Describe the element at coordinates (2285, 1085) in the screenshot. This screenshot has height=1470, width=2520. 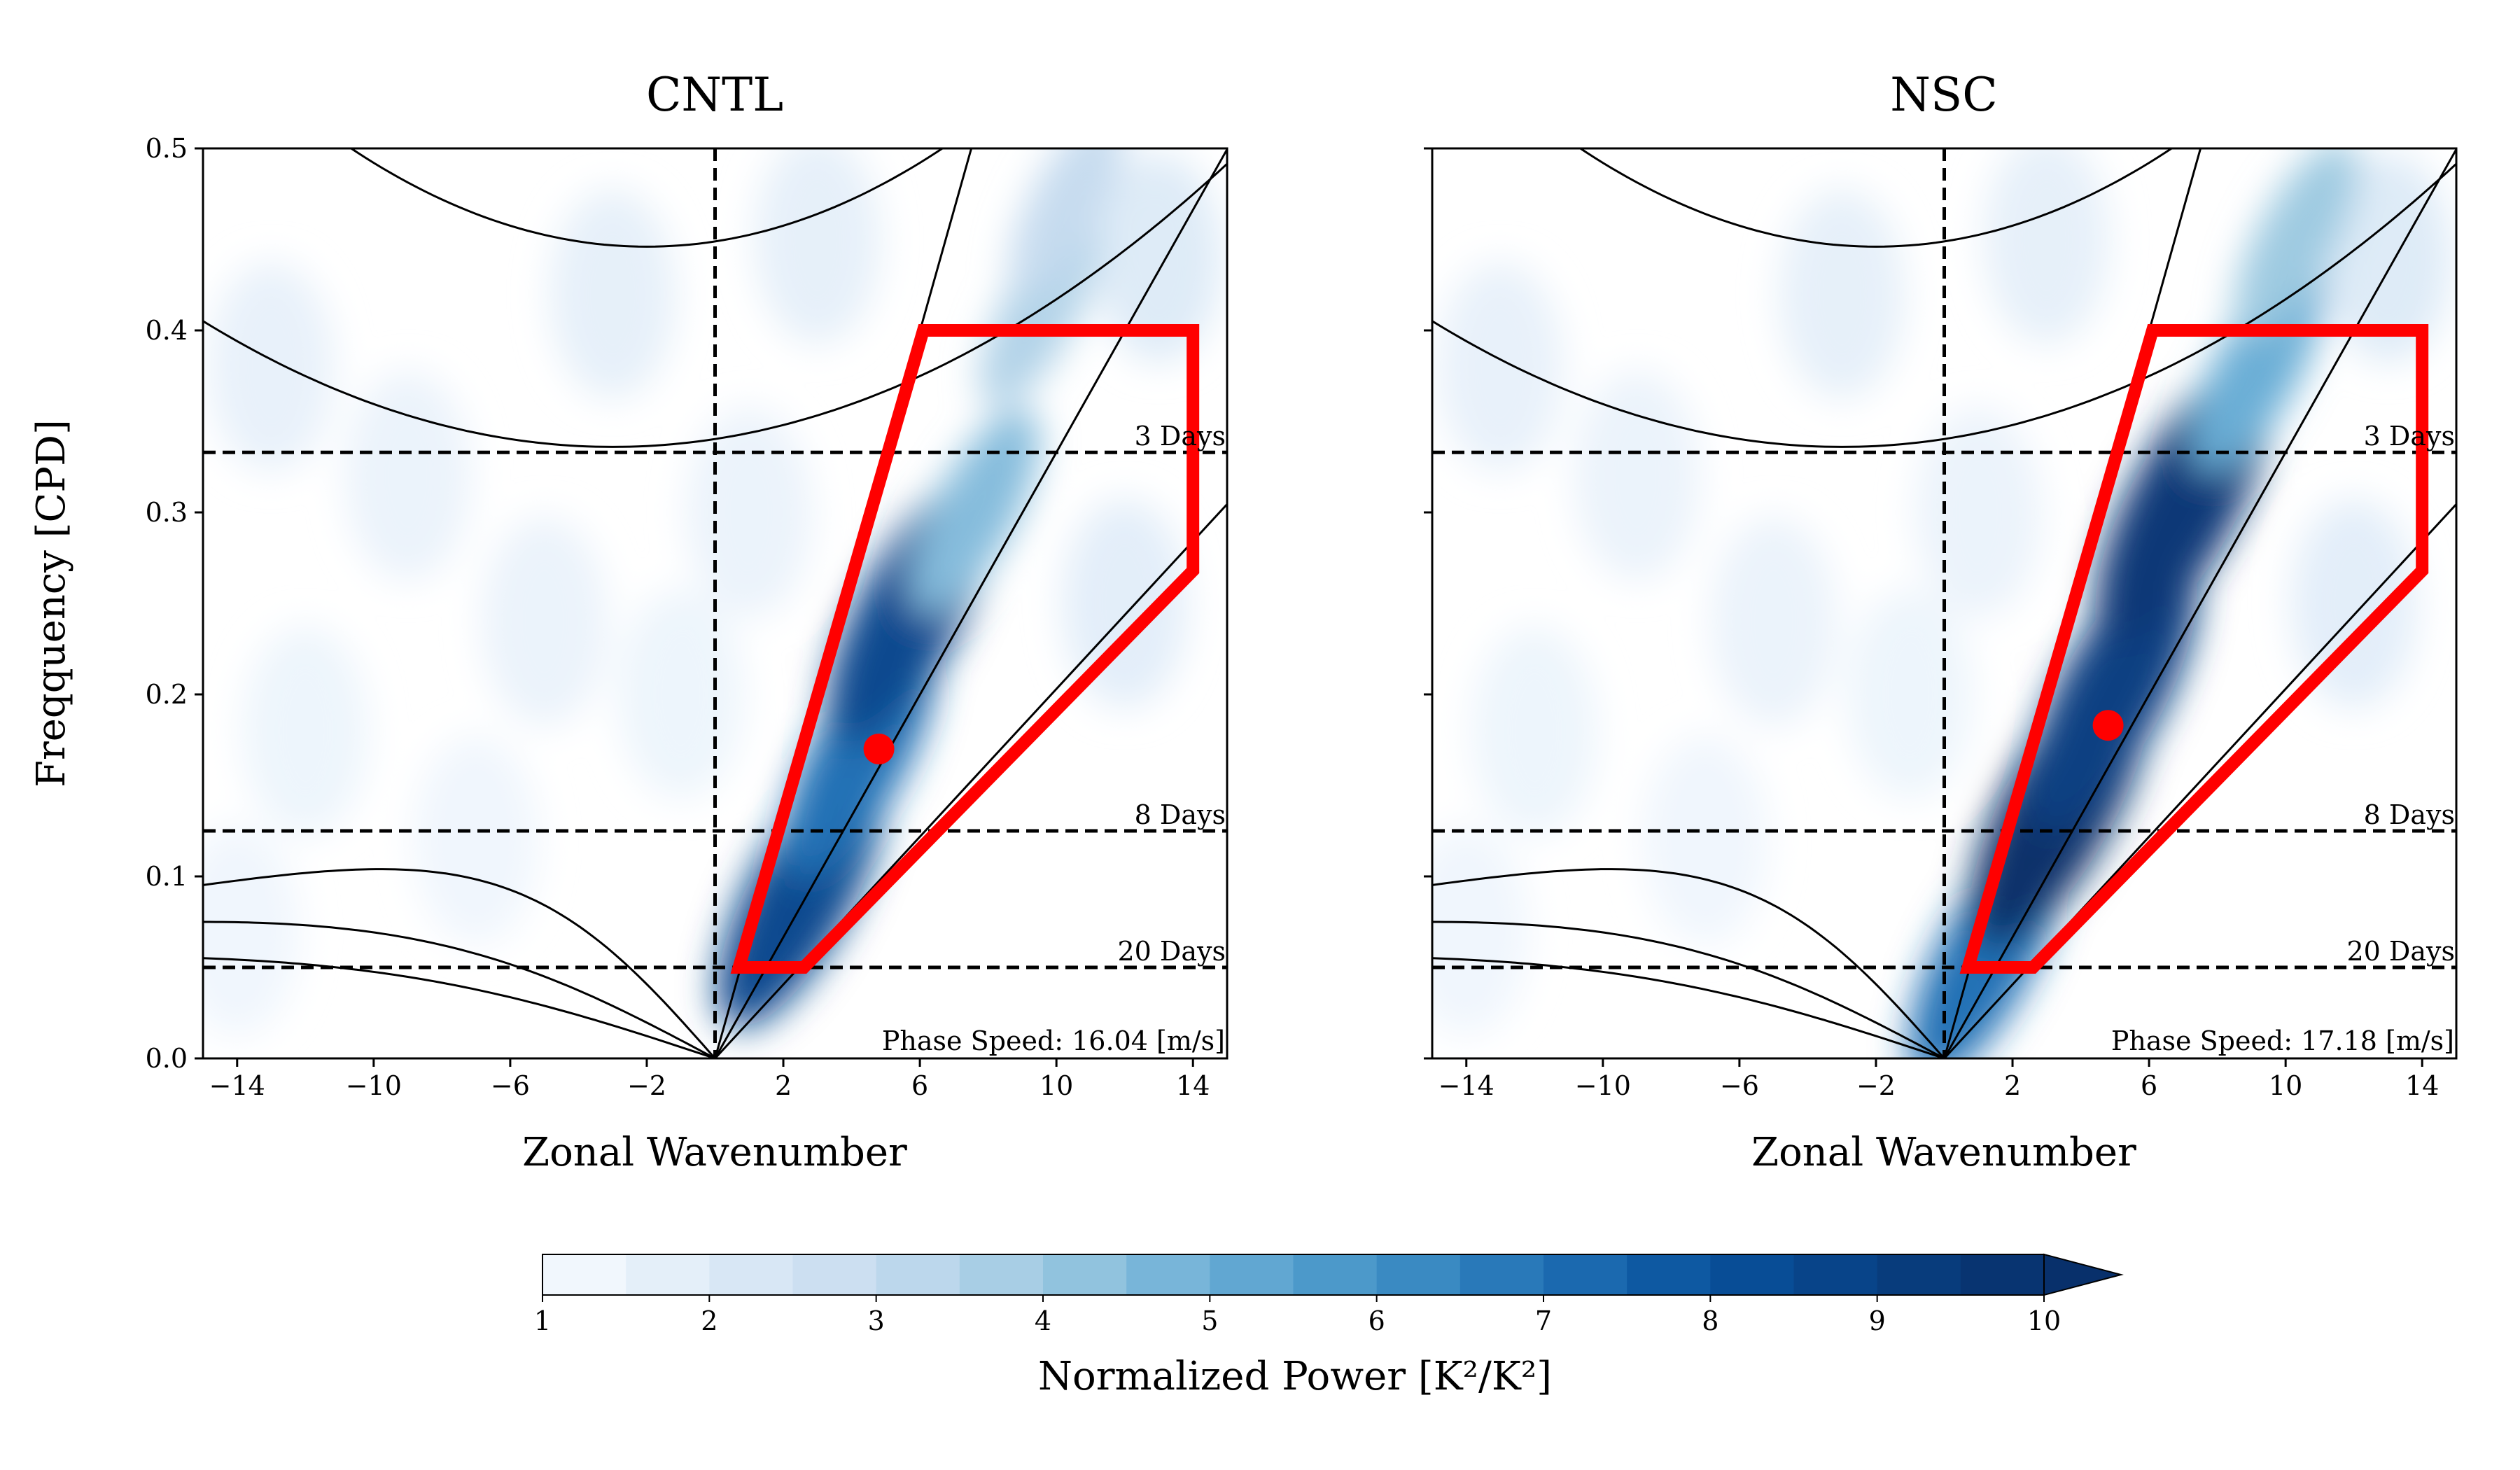
I see `x-tick-label: 10` at that location.